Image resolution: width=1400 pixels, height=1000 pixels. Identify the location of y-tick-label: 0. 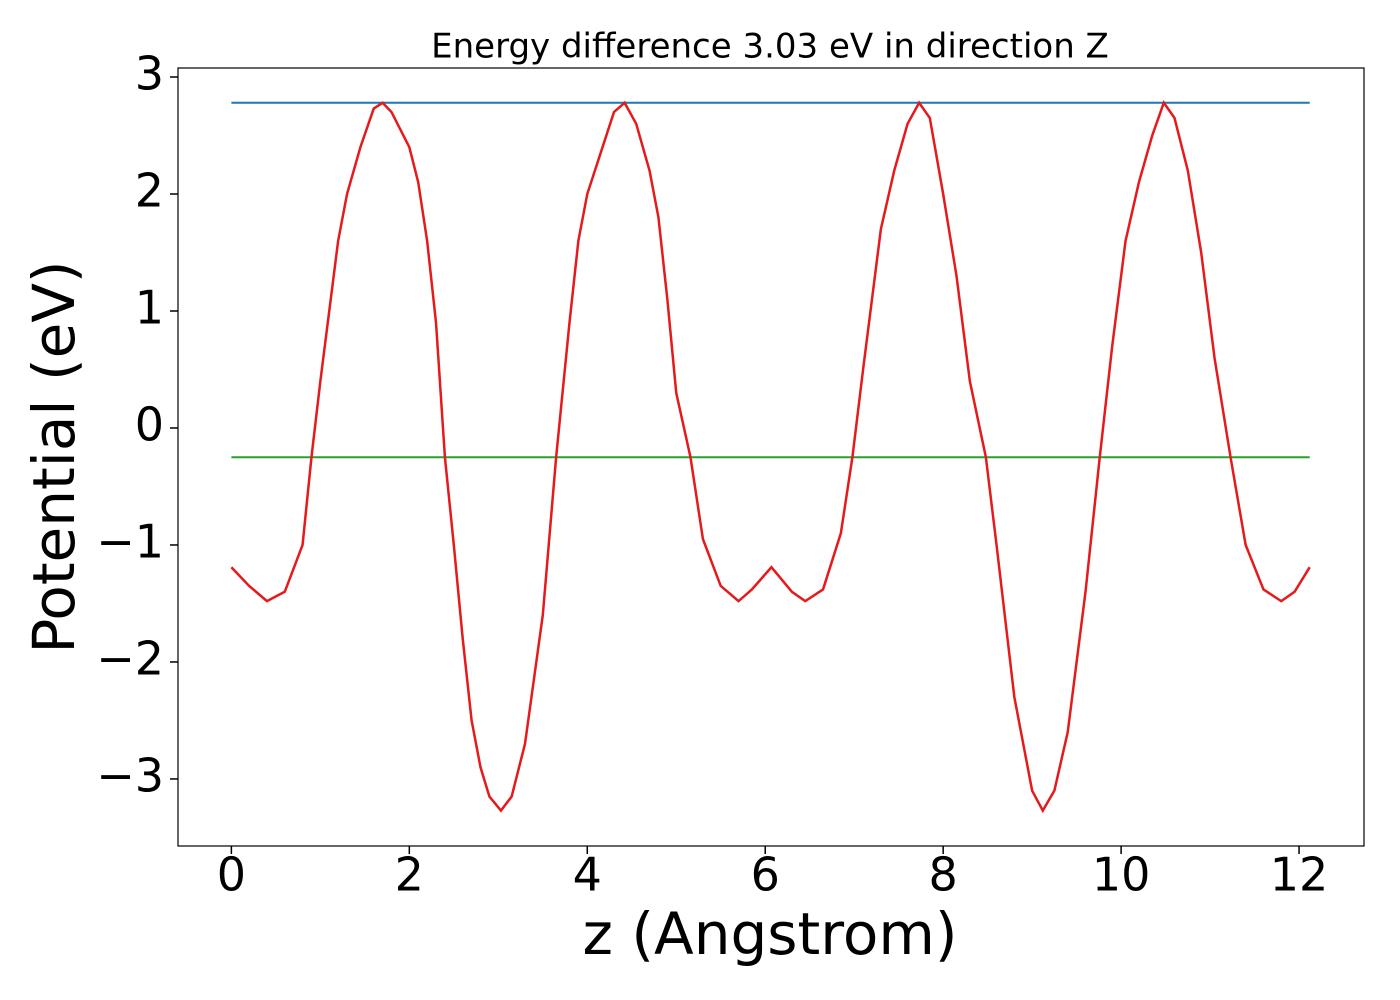
(149, 424).